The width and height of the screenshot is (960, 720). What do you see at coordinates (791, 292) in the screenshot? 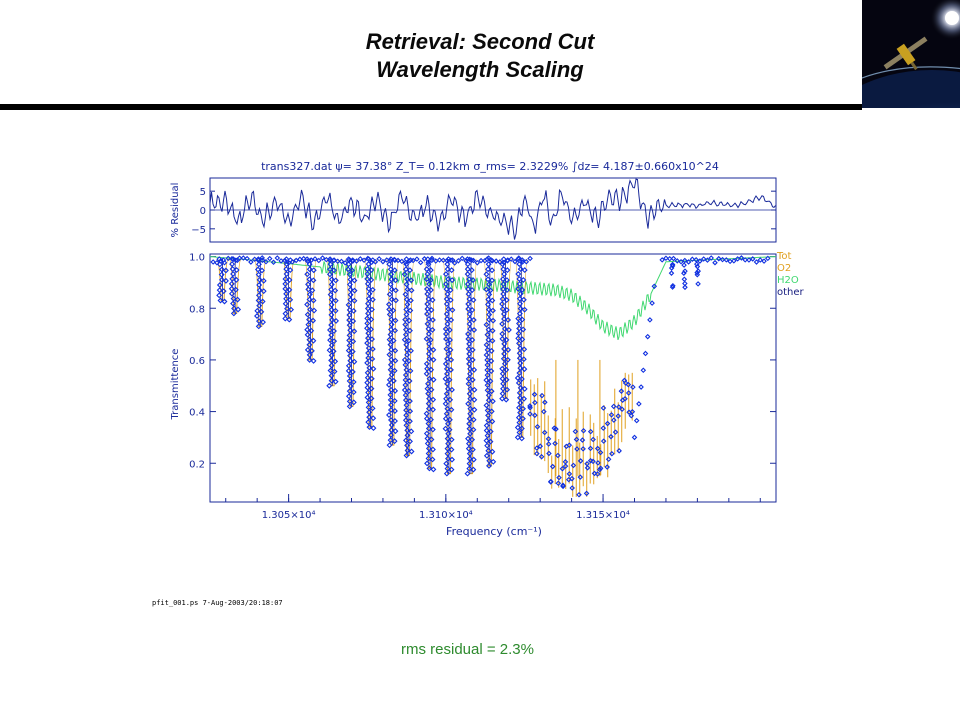
I see `legend-label-3: other` at bounding box center [791, 292].